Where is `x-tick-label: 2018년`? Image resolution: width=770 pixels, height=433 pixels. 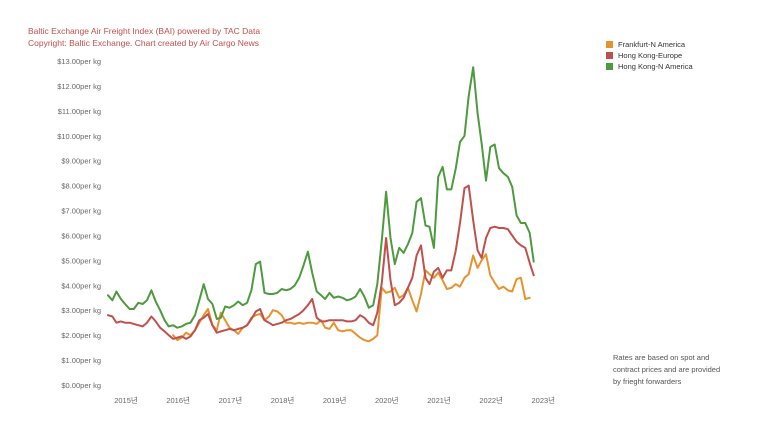
x-tick-label: 2018년 is located at coordinates (283, 400).